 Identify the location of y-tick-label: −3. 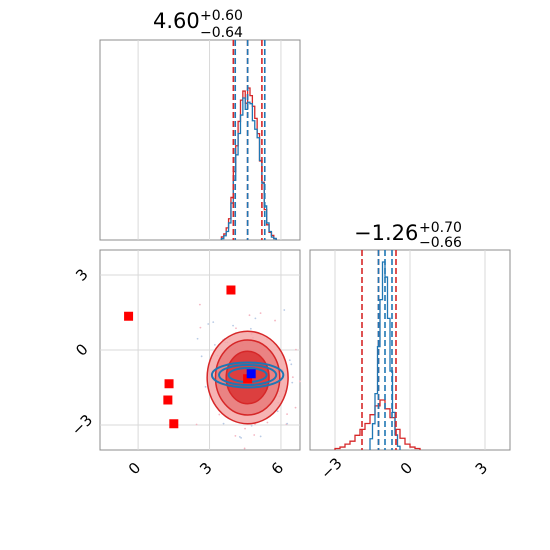
(82, 425).